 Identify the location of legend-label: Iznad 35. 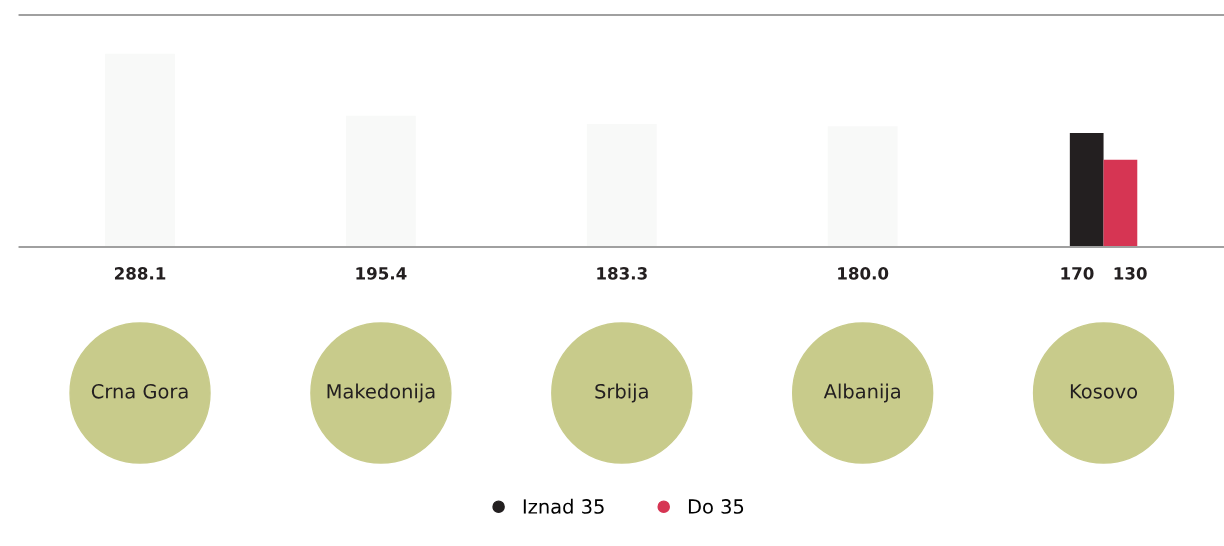
(563, 506).